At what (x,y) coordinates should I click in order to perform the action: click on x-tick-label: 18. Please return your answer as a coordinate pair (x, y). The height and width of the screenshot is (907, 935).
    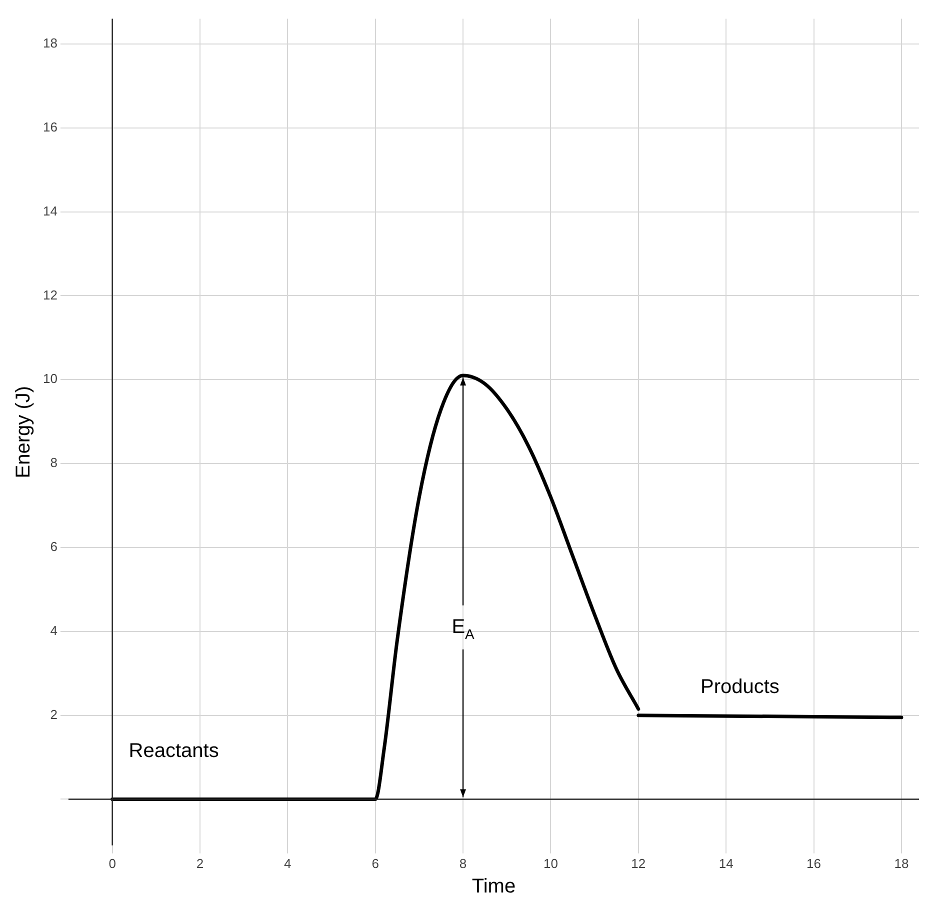
    Looking at the image, I should click on (901, 863).